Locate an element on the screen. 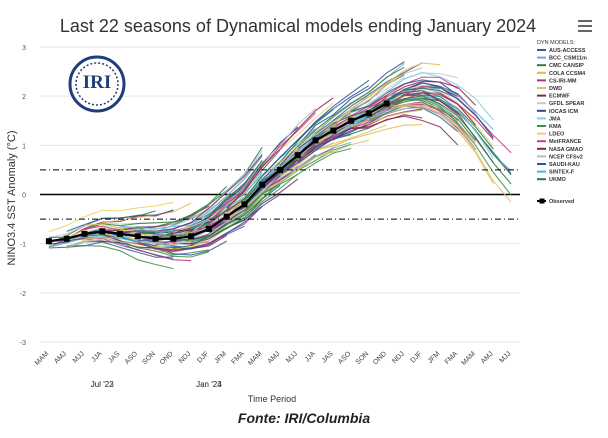  legend-label: NCEP CFSv2 is located at coordinates (566, 157).